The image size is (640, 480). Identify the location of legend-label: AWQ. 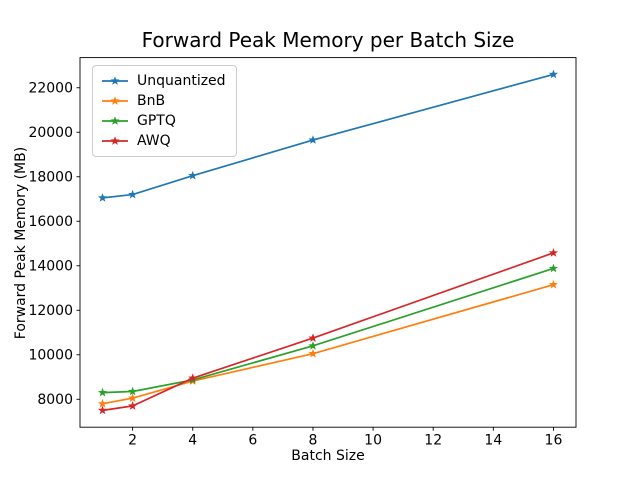
(154, 141).